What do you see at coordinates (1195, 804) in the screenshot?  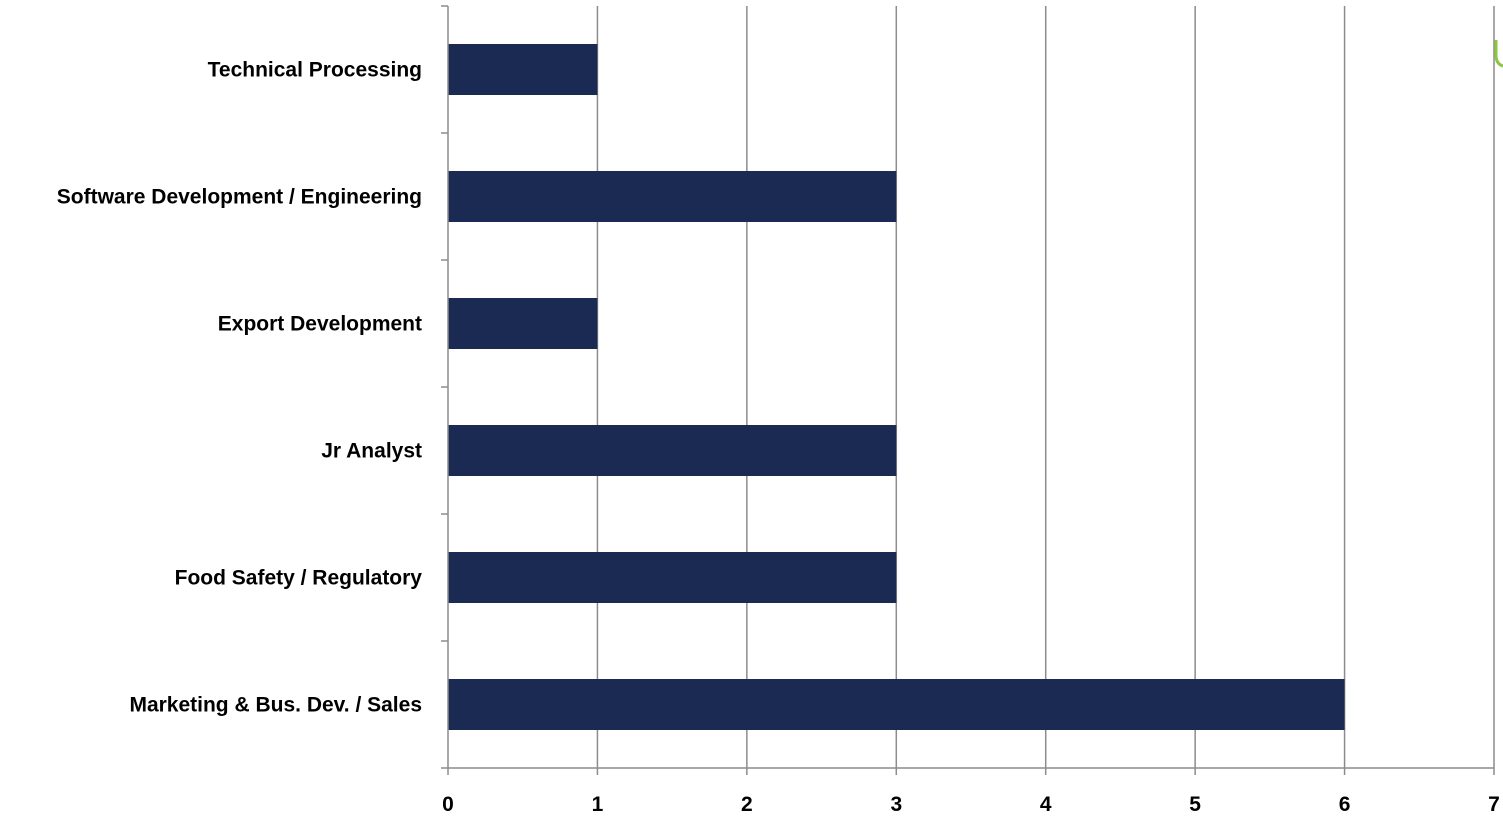 I see `x-tick-label-5: 5` at bounding box center [1195, 804].